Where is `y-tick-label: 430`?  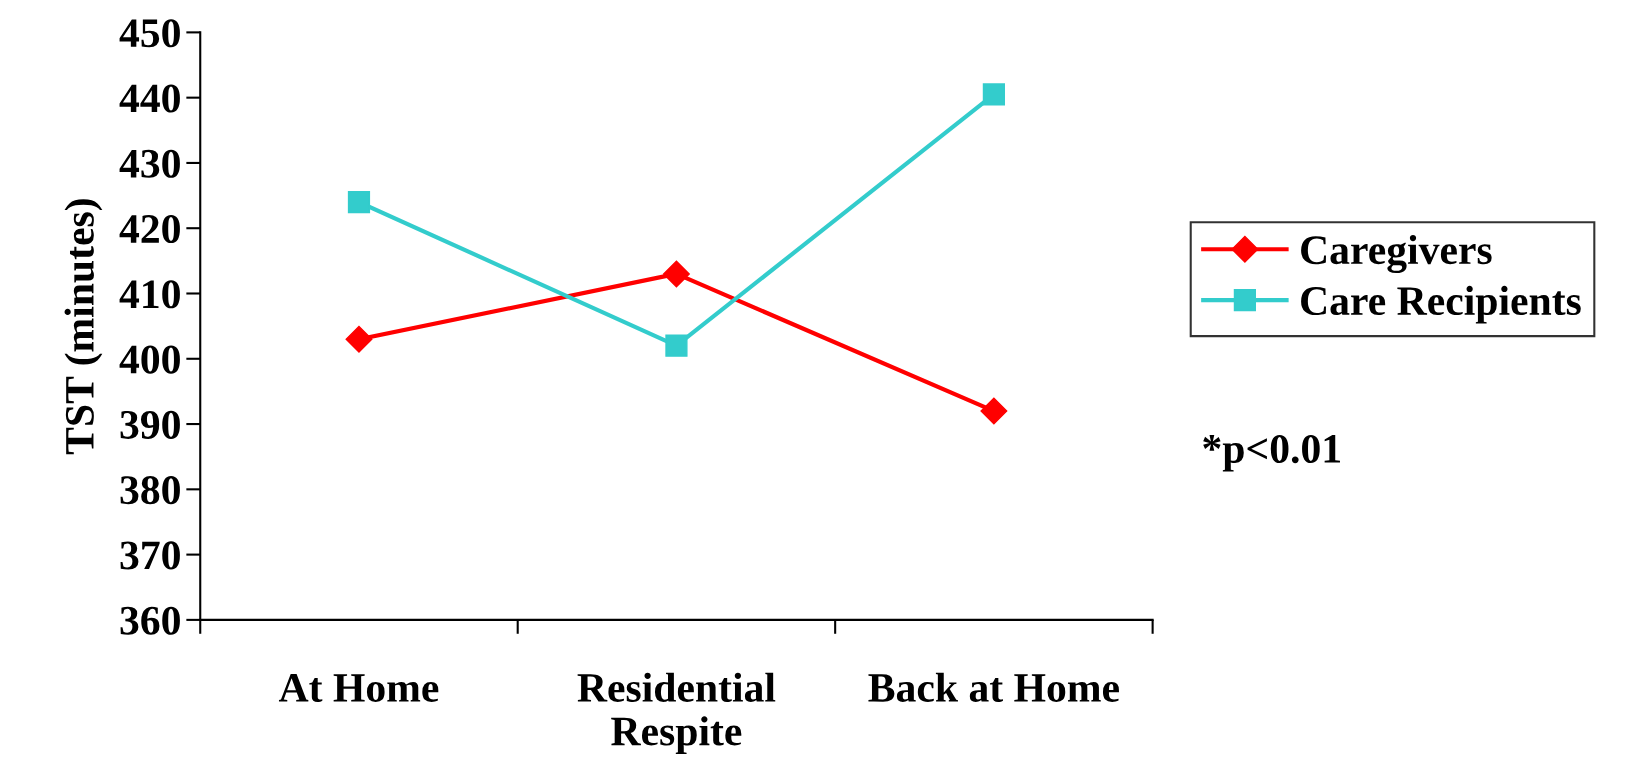 y-tick-label: 430 is located at coordinates (149, 163).